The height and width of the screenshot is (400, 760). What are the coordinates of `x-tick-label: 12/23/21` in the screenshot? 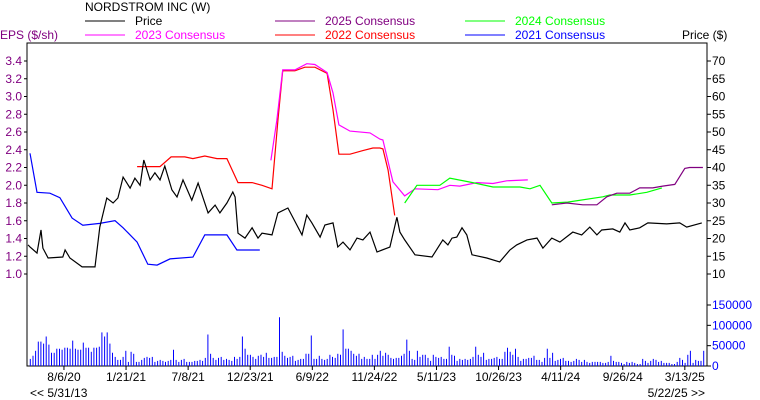 It's located at (250, 377).